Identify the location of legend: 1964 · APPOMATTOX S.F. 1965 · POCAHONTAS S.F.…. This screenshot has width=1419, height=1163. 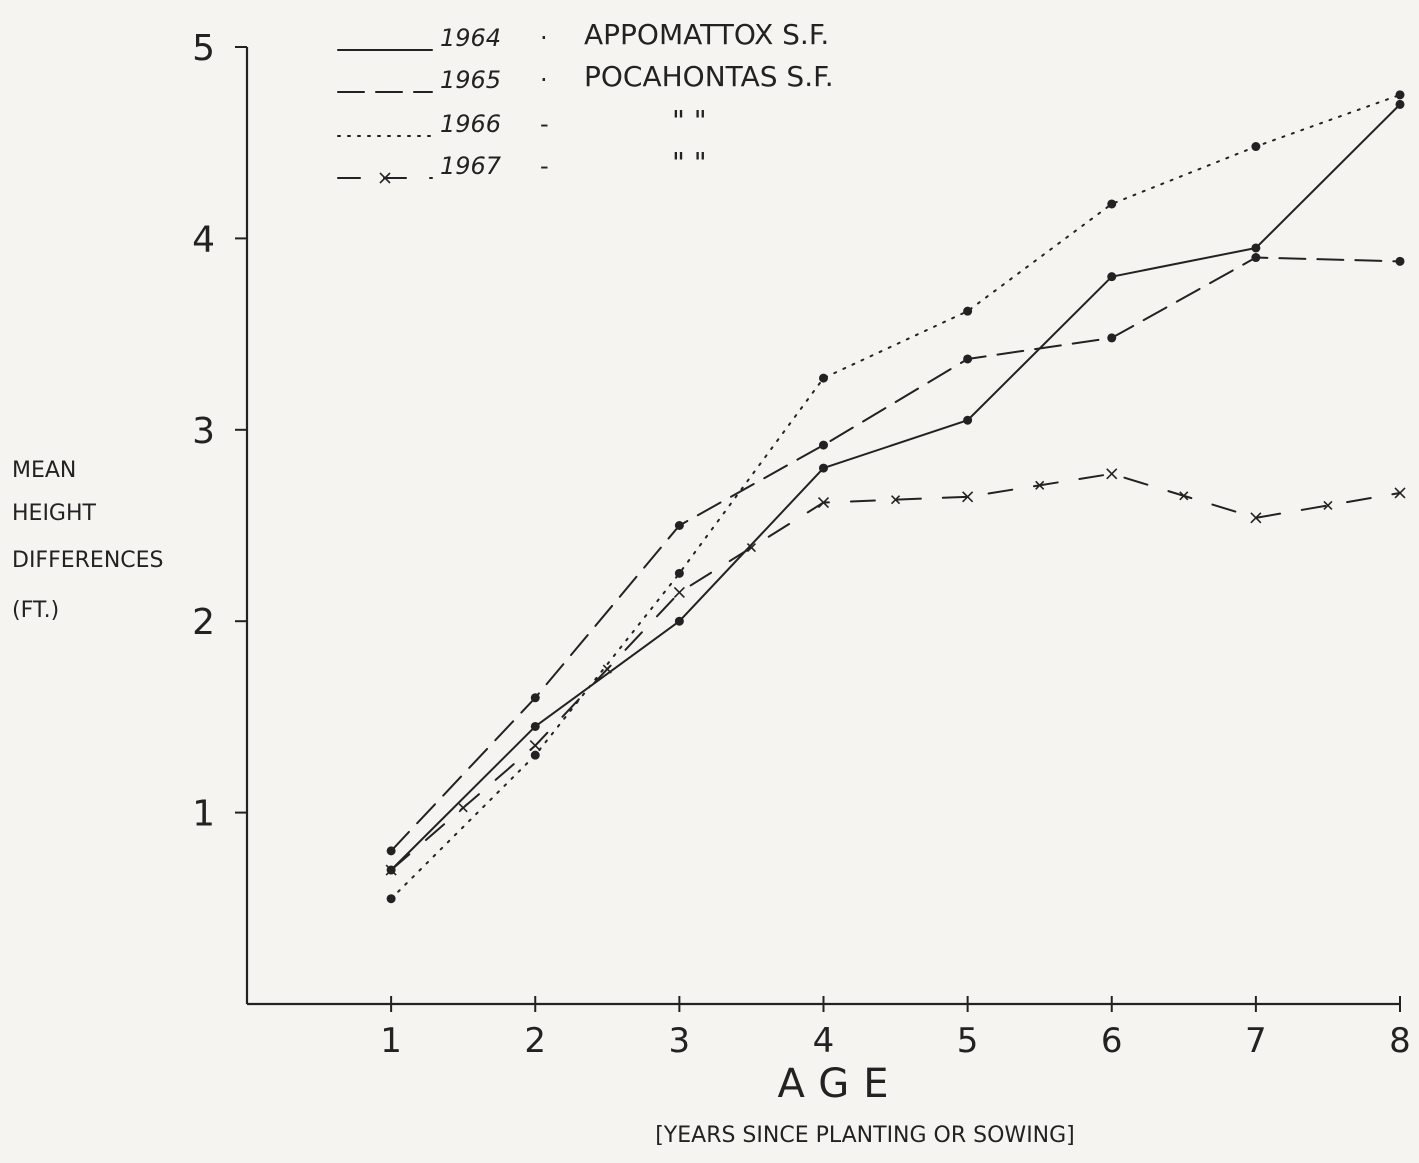
(585, 101).